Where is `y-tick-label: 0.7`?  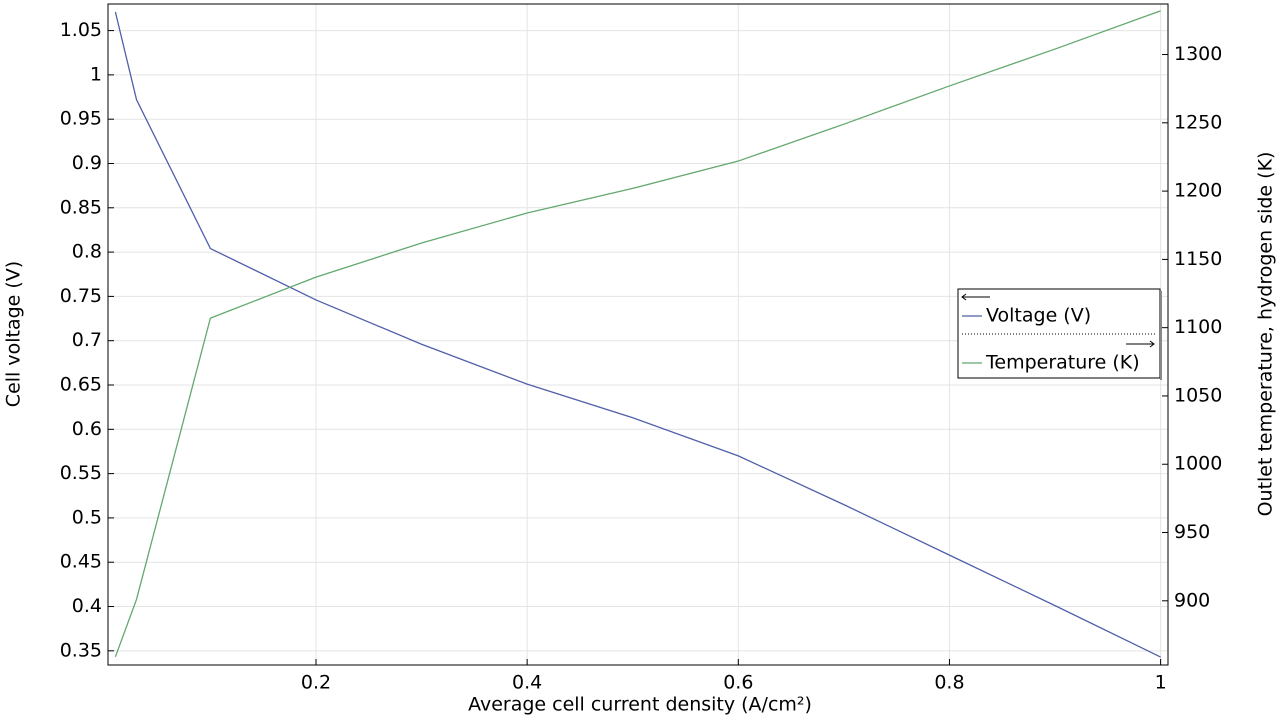
y-tick-label: 0.7 is located at coordinates (87, 340).